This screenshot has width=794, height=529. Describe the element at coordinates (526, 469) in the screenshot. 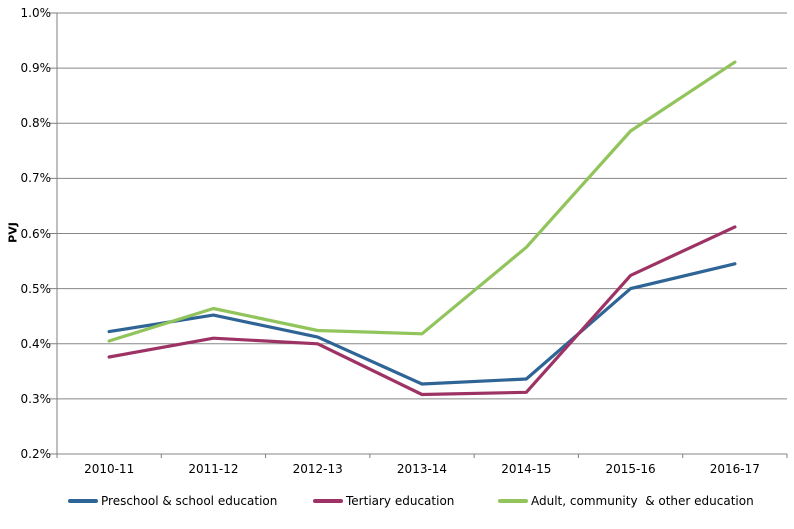

I see `x-tick-label: 2014-15` at that location.